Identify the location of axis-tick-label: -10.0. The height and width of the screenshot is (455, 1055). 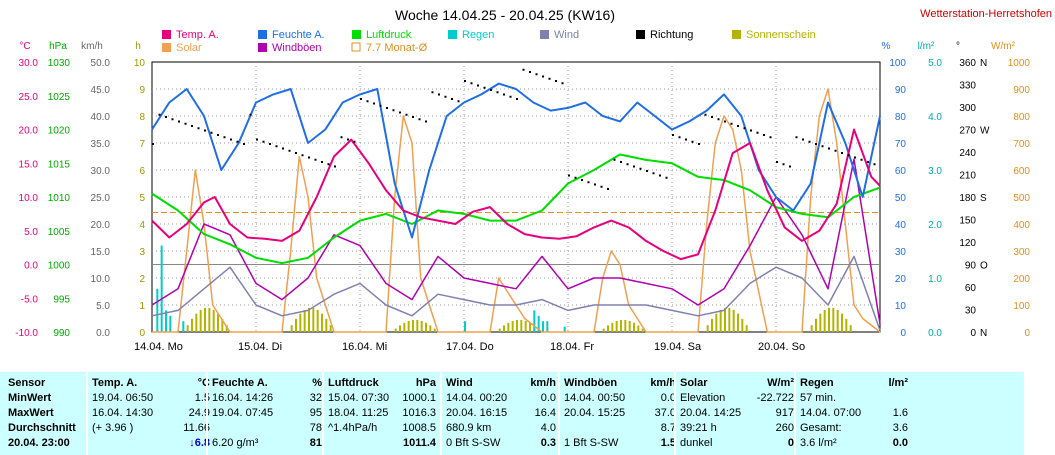
(26, 333).